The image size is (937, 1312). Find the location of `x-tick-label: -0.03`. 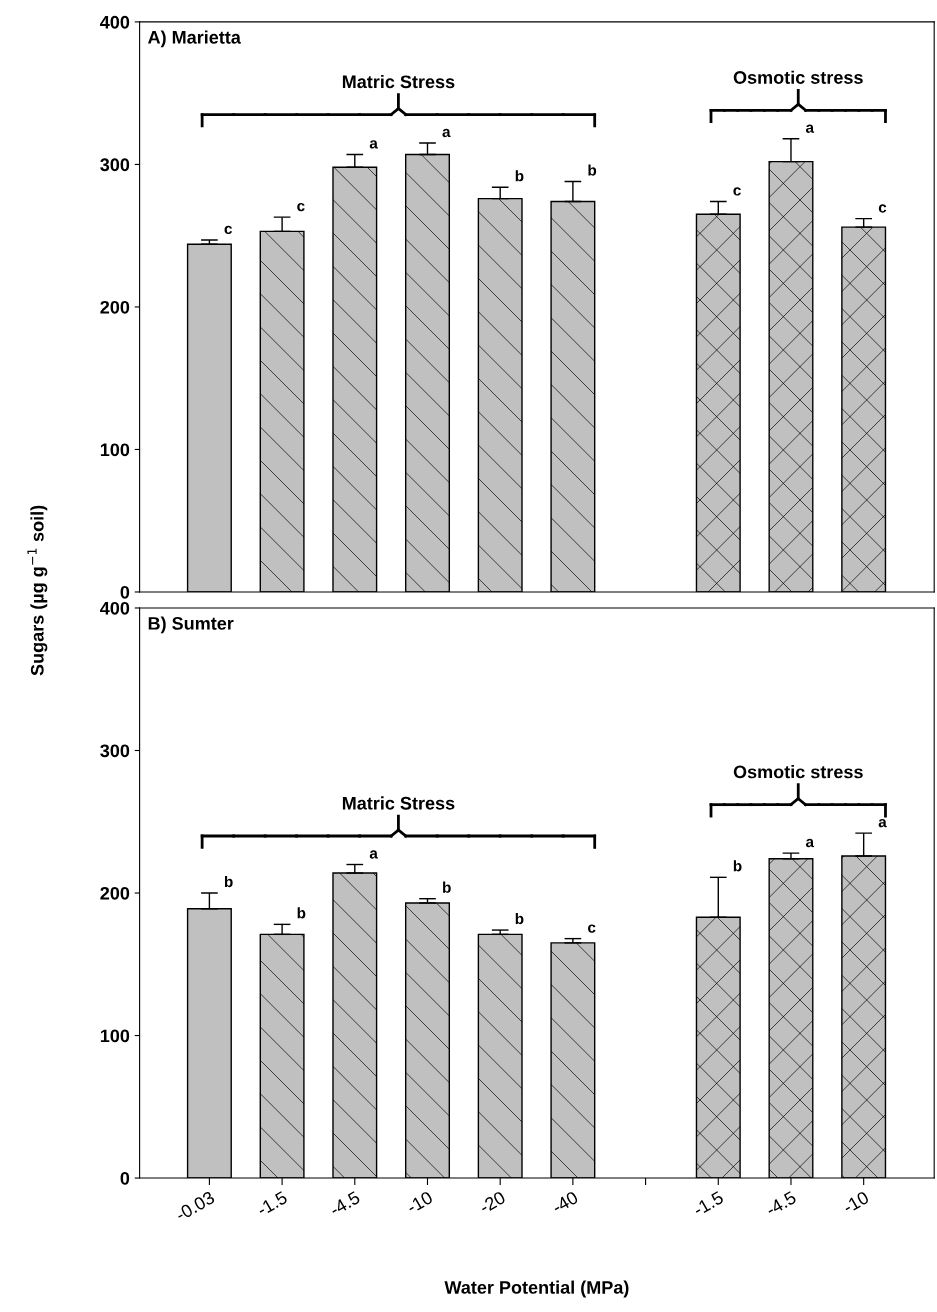

x-tick-label: -0.03 is located at coordinates (195, 1206).